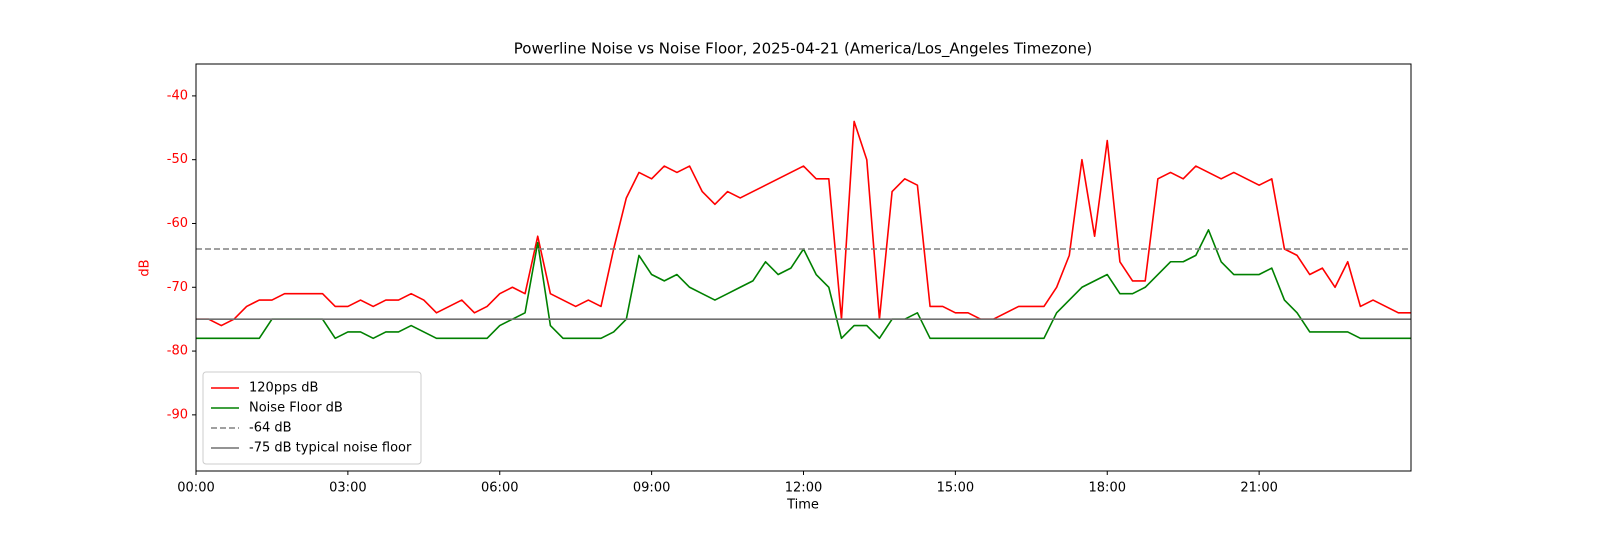 The image size is (1600, 540). Describe the element at coordinates (177, 351) in the screenshot. I see `y-tick-label: -80` at that location.